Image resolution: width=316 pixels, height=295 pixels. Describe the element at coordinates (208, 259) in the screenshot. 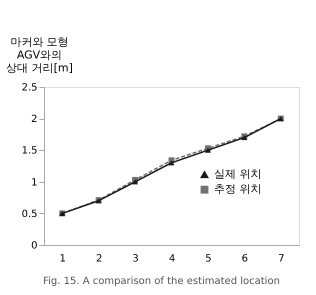

I see `x-tick-label: 5` at that location.